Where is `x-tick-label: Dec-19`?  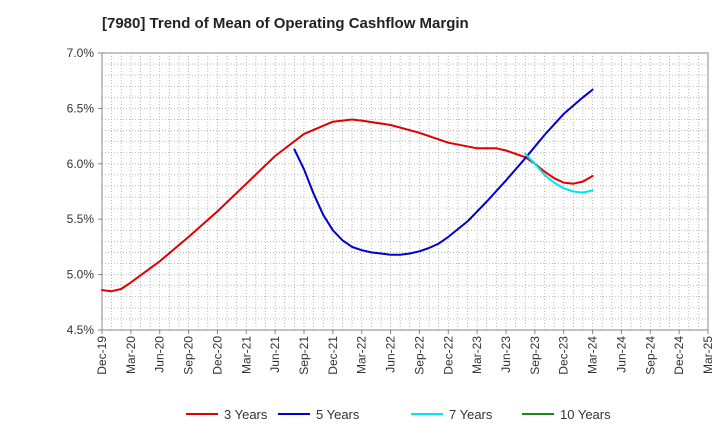 x-tick-label: Dec-19 is located at coordinates (102, 355).